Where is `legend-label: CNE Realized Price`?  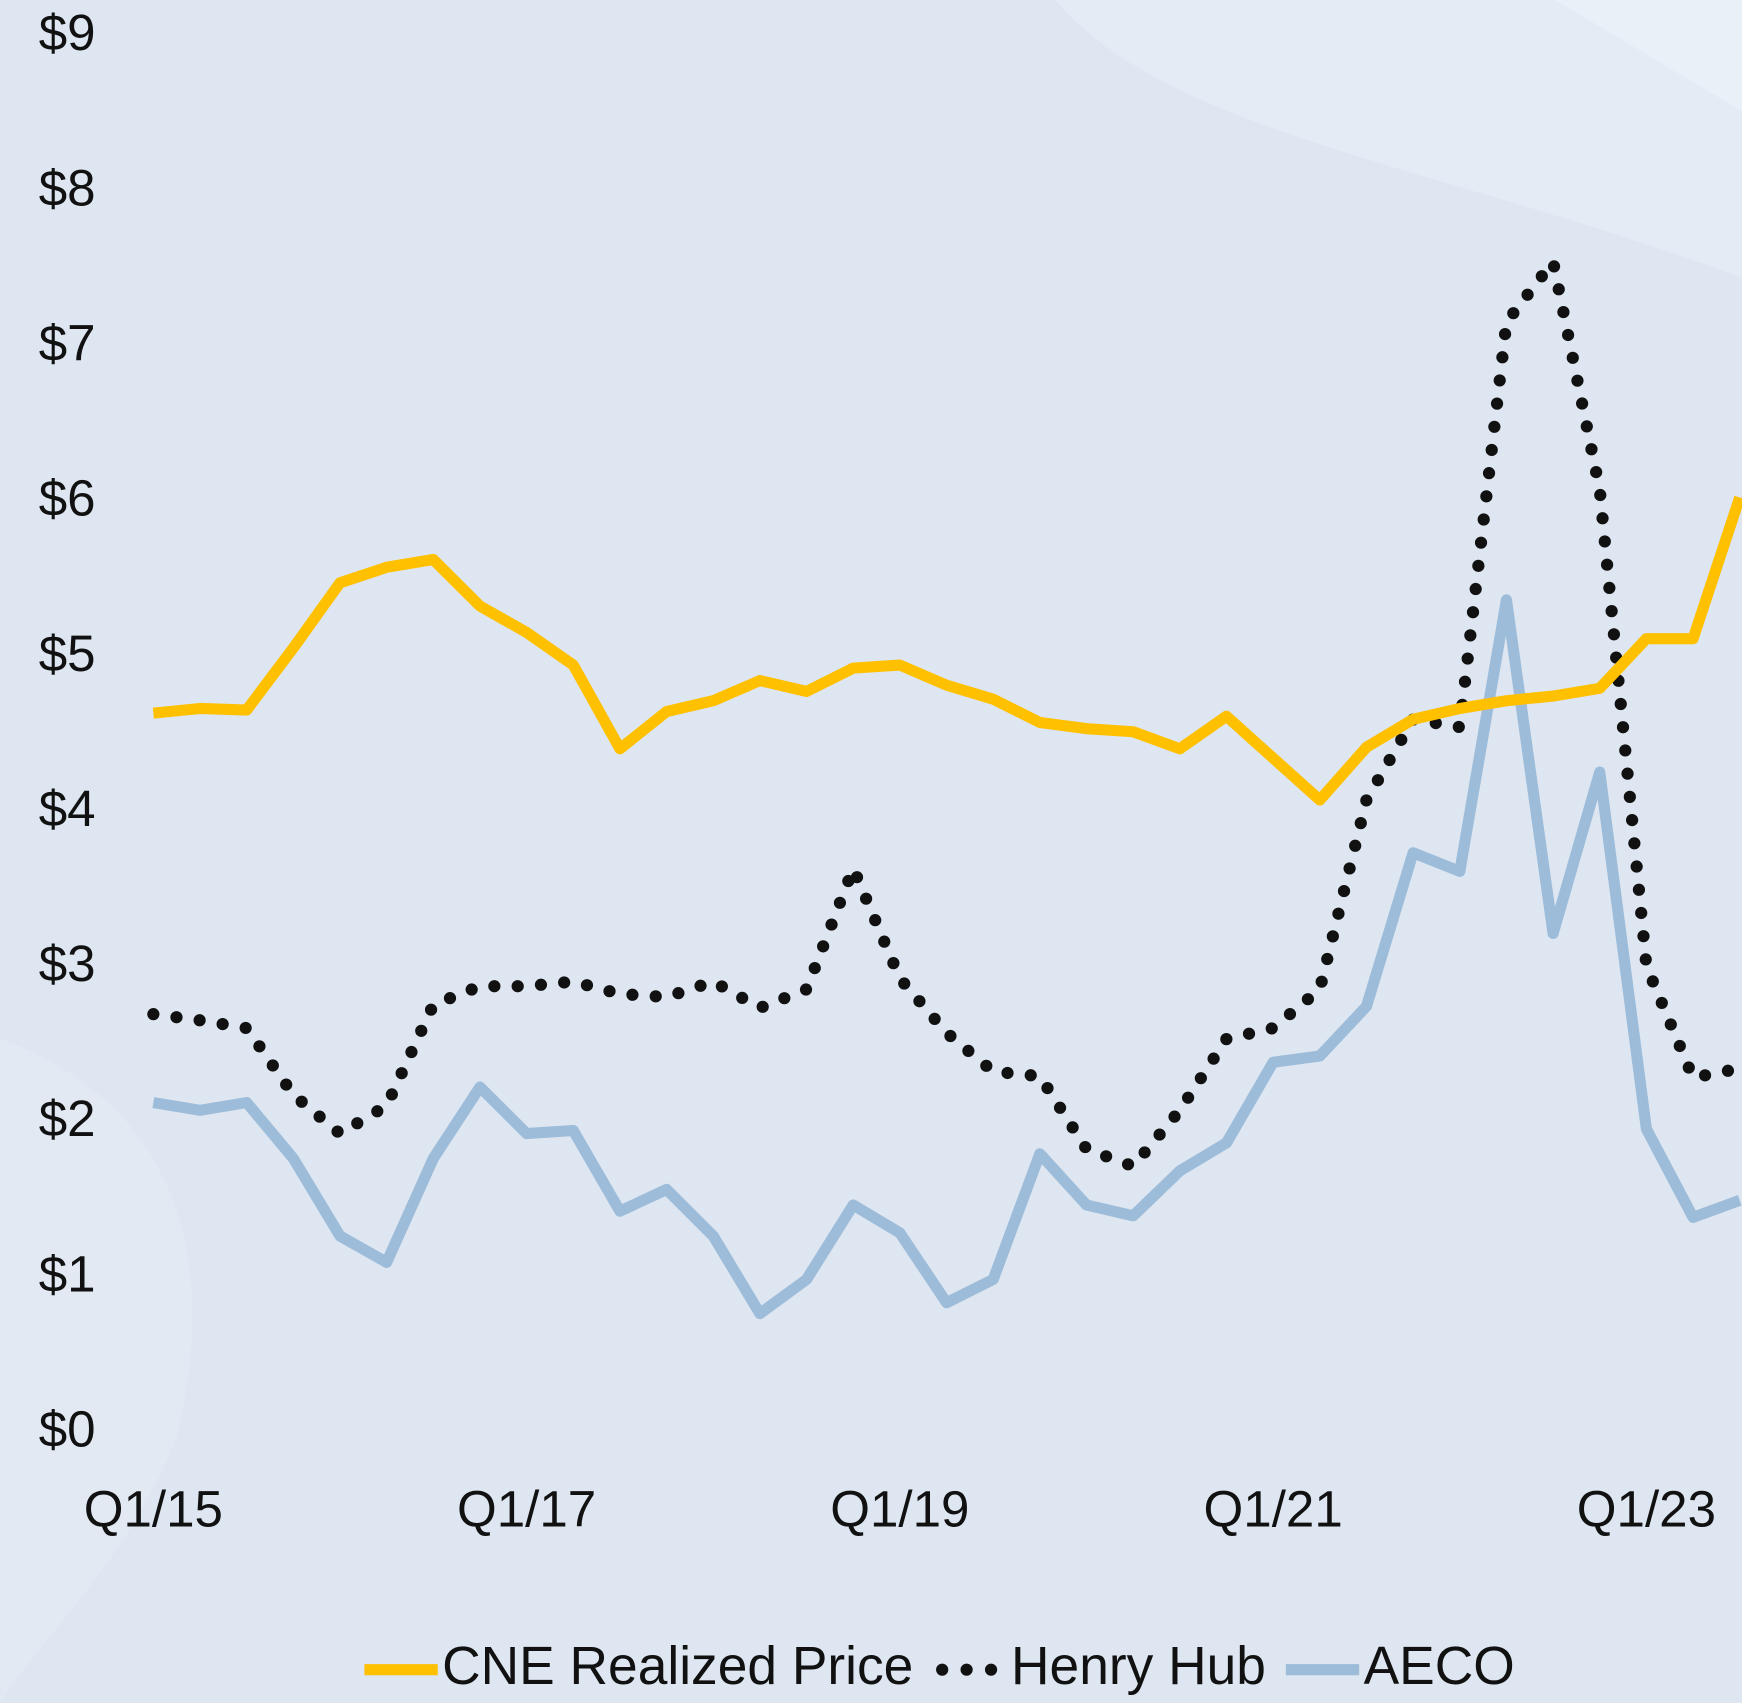 legend-label: CNE Realized Price is located at coordinates (677, 1666).